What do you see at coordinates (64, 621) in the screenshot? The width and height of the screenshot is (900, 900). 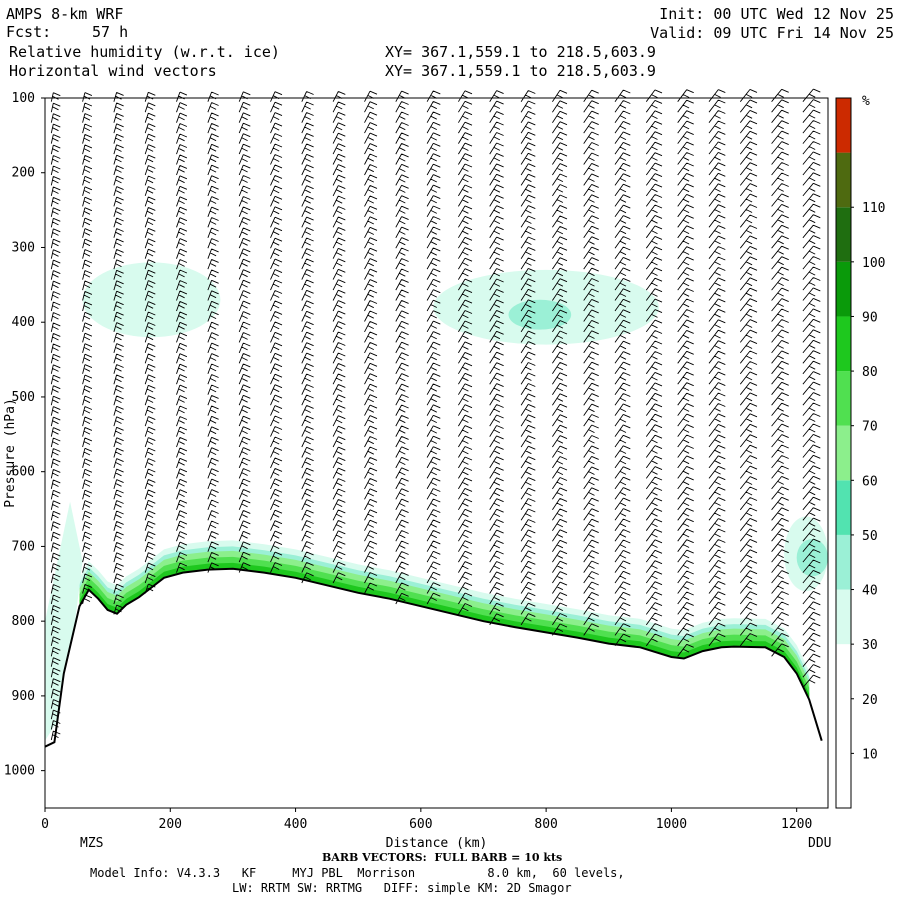 I see `rh-band` at bounding box center [64, 621].